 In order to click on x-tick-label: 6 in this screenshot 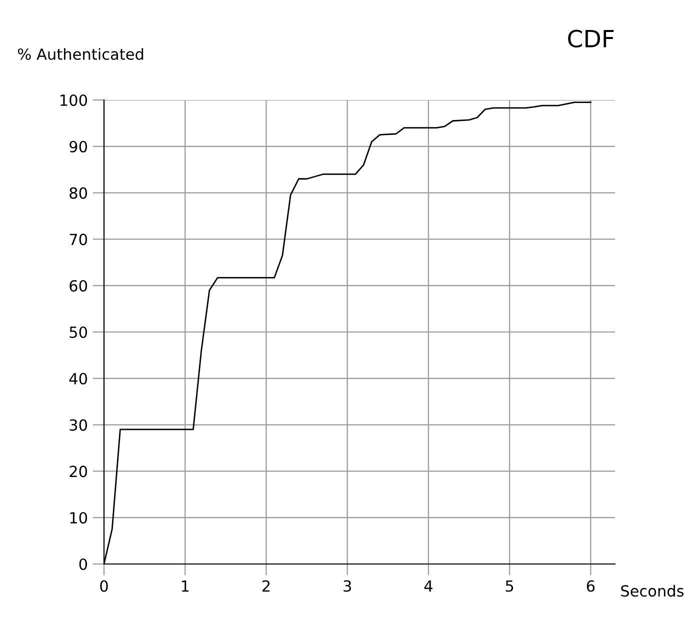, I will do `click(590, 586)`.